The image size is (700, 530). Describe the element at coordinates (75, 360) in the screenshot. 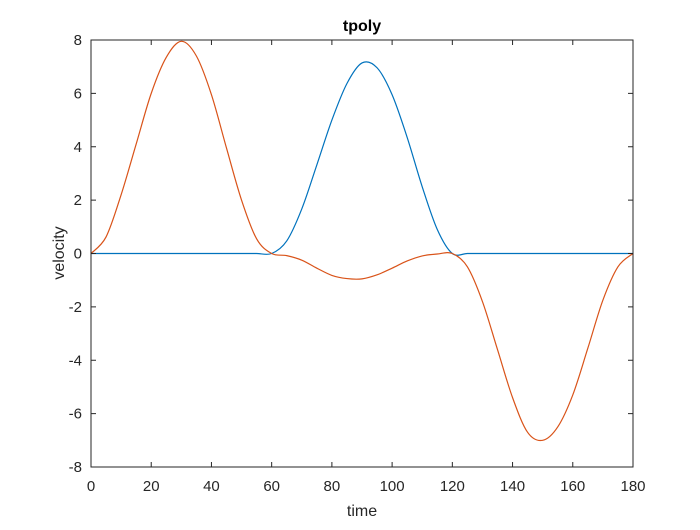

I see `y-tick-label: -4` at that location.